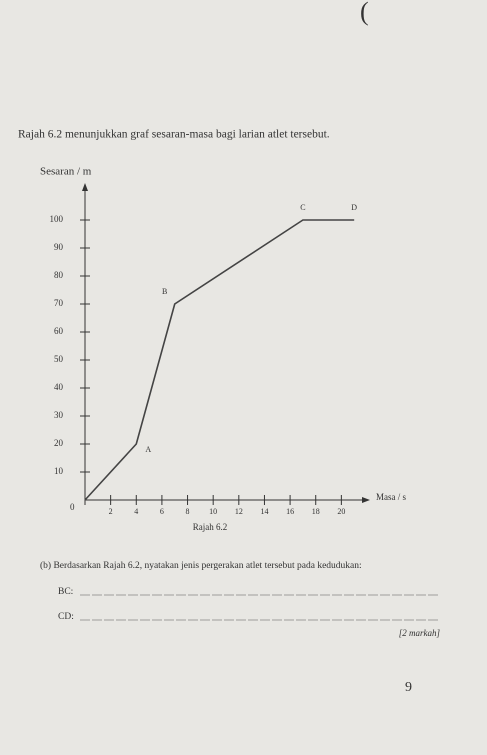  I want to click on marks: [2 markah], so click(420, 633).